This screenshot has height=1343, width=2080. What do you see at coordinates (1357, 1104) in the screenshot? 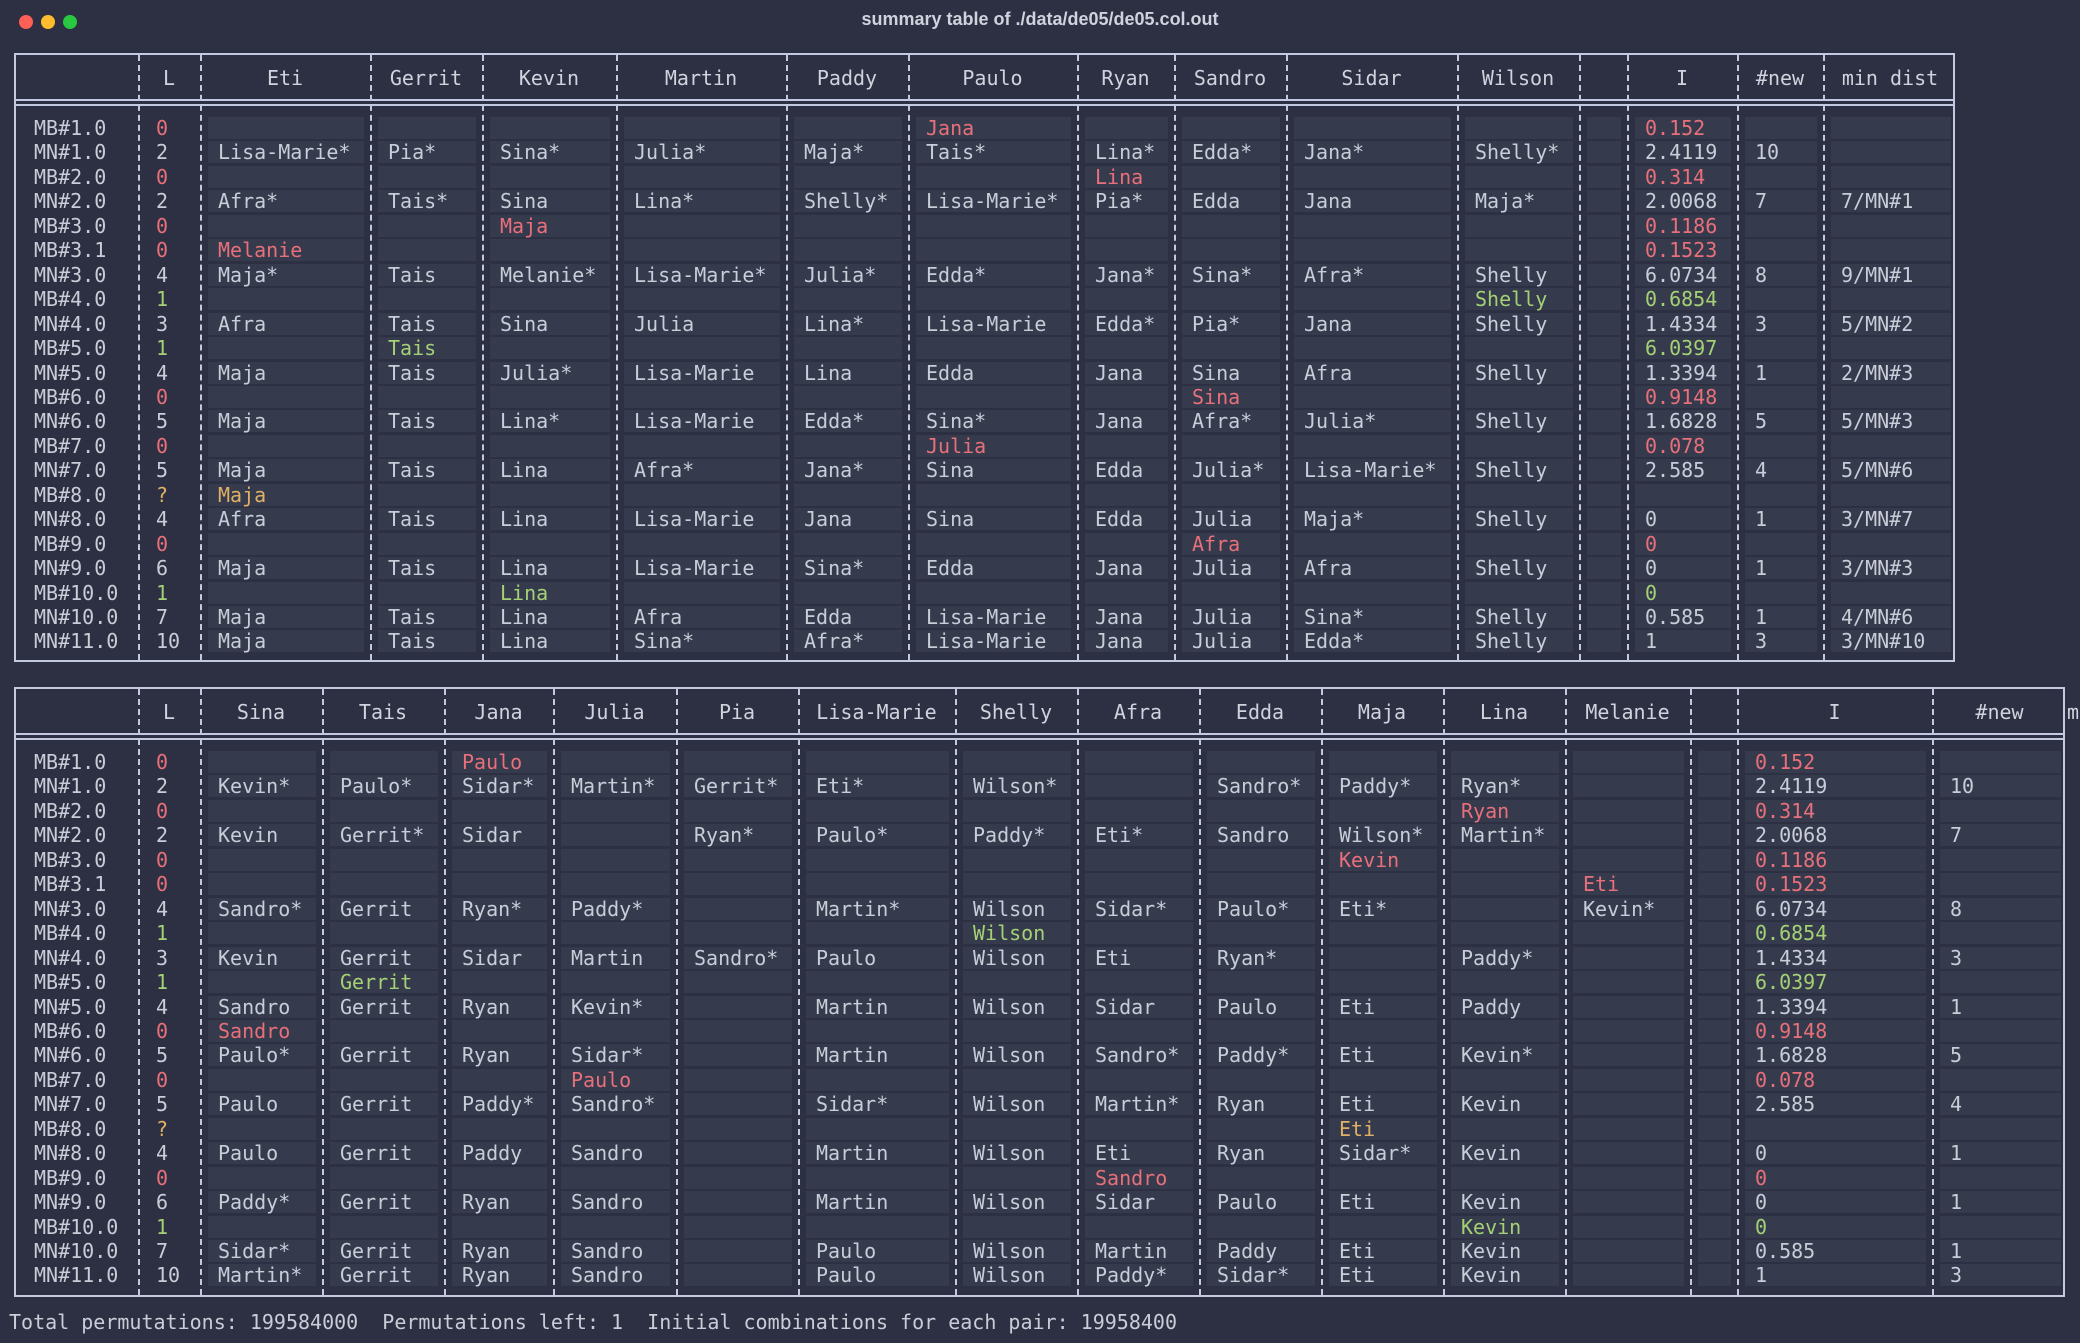
I see `table-cell: Eti` at bounding box center [1357, 1104].